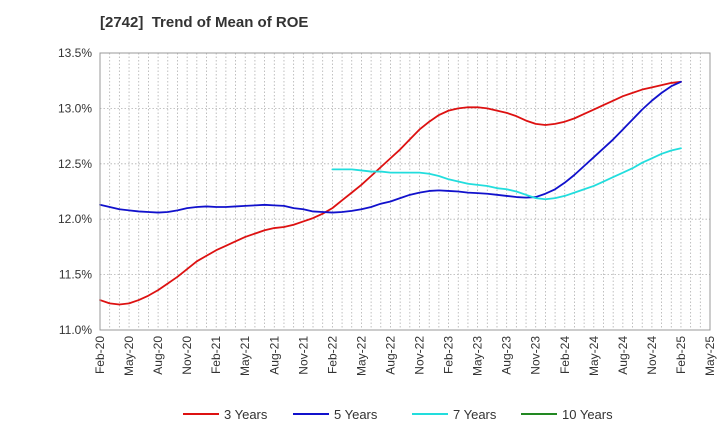 Image resolution: width=720 pixels, height=440 pixels. What do you see at coordinates (652, 355) in the screenshot?
I see `x-tick-label: Nov-24` at bounding box center [652, 355].